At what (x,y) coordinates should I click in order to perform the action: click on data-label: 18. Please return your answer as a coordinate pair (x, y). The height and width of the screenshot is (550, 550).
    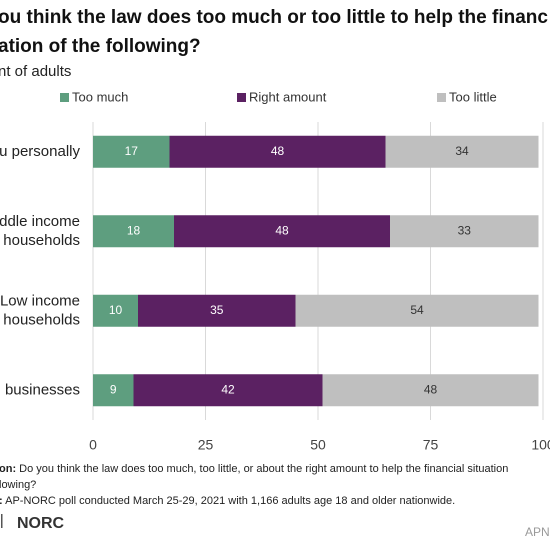
    Looking at the image, I should click on (134, 230).